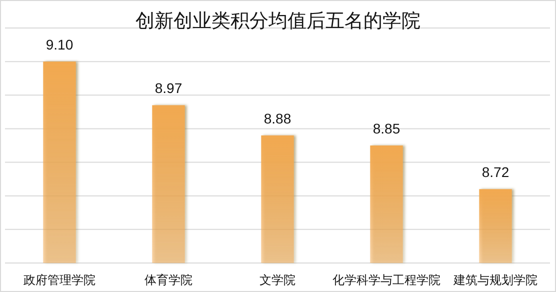 Image resolution: width=556 pixels, height=292 pixels. Describe the element at coordinates (168, 280) in the screenshot. I see `x-tick-label: 体育学院` at that location.